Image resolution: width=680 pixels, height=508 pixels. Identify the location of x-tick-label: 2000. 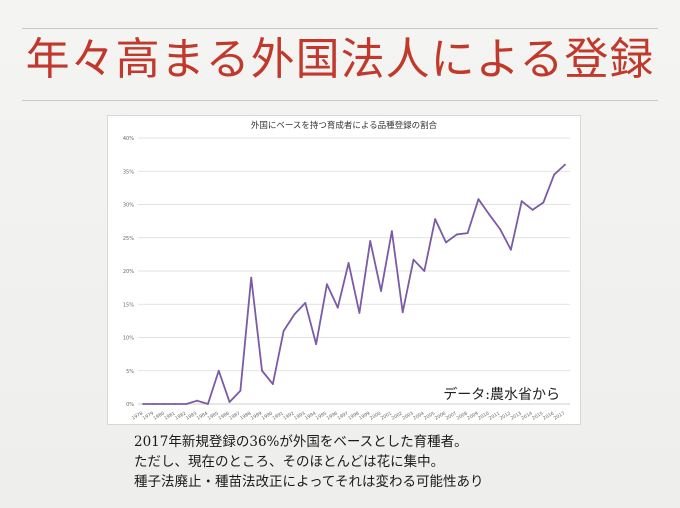
(375, 416).